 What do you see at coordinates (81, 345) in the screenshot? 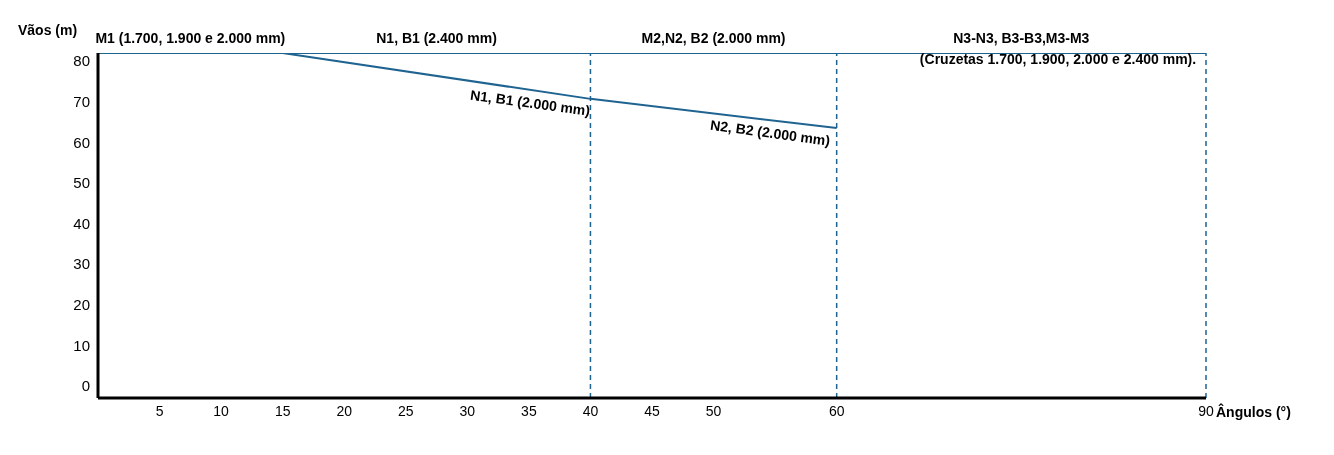
I see `y-tick-label: 10` at bounding box center [81, 345].